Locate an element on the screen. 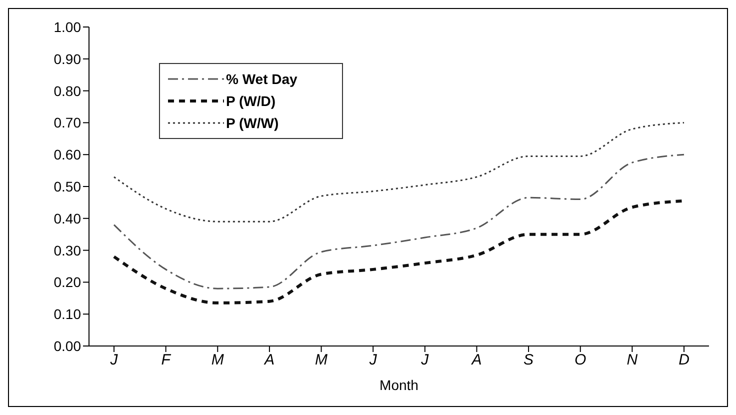 The height and width of the screenshot is (415, 736). y-tick-label: 0.20 is located at coordinates (68, 282).